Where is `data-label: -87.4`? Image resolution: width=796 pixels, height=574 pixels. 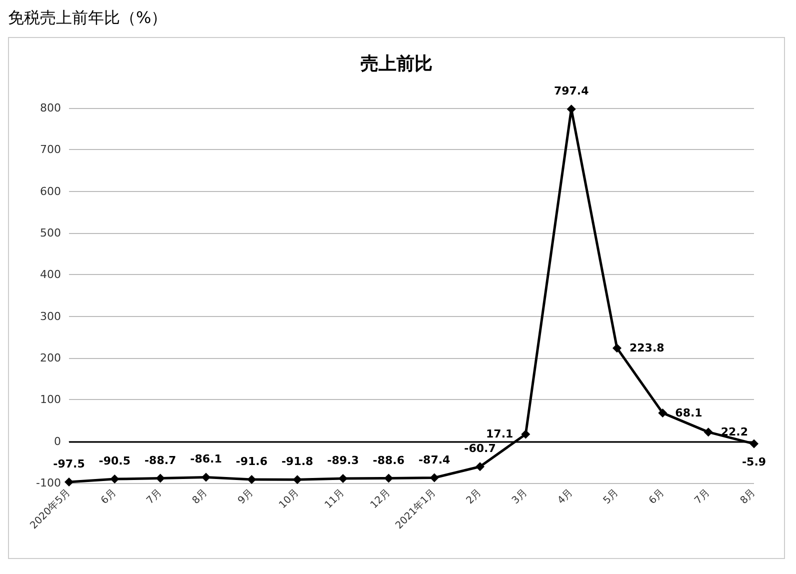 data-label: -87.4 is located at coordinates (434, 459).